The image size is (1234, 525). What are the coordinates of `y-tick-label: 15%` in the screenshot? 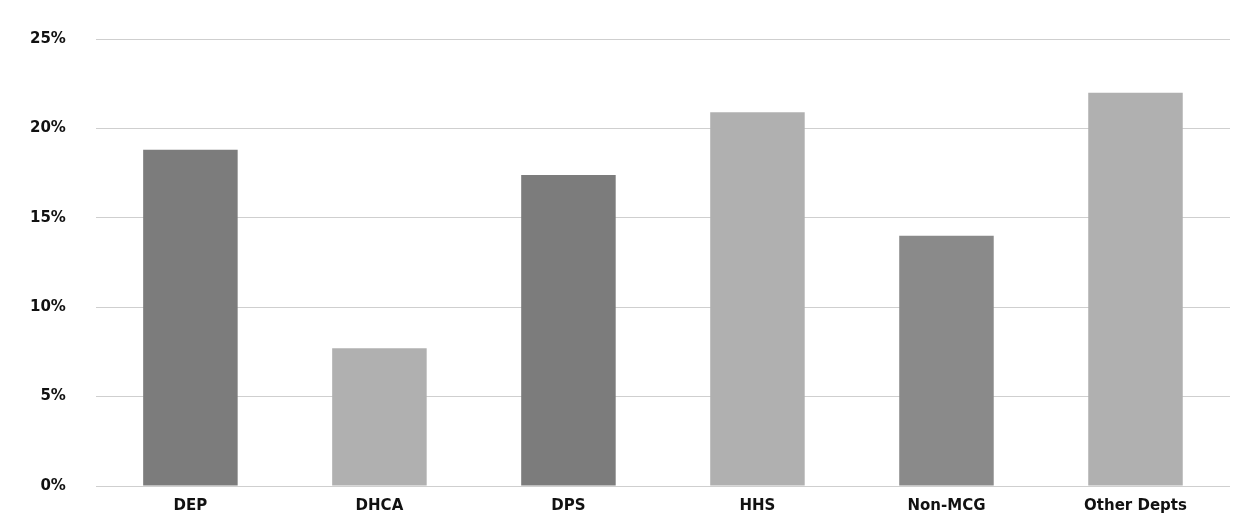 It's located at (48, 216).